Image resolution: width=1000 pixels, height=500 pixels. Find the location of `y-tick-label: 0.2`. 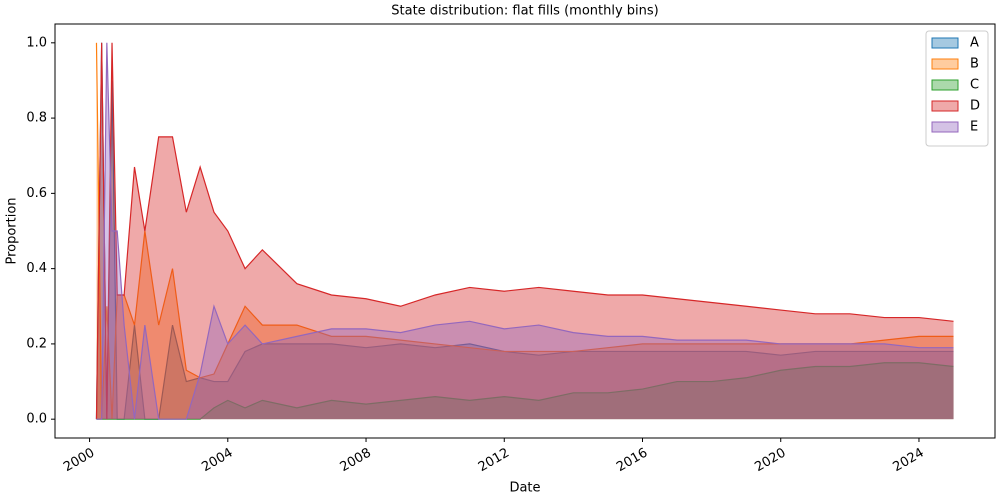

y-tick-label: 0.2 is located at coordinates (36, 343).